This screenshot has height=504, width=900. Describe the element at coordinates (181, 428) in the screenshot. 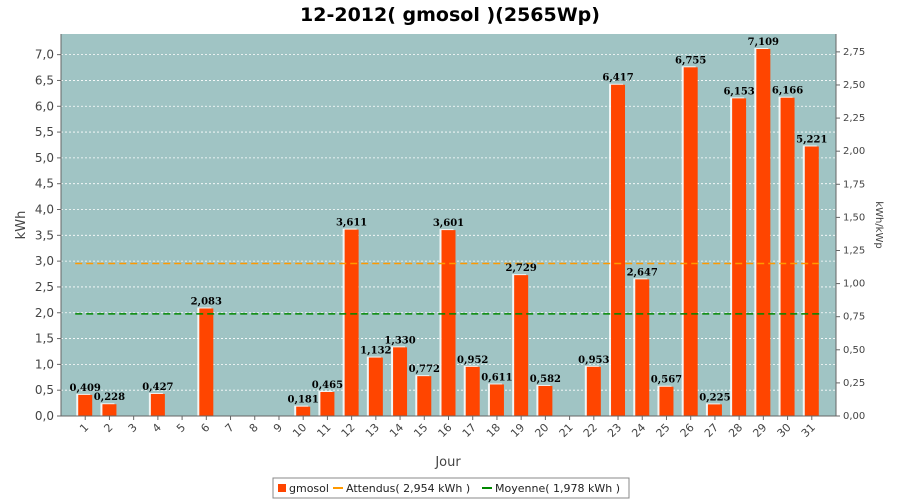

I see `x-tick-label: 5` at that location.